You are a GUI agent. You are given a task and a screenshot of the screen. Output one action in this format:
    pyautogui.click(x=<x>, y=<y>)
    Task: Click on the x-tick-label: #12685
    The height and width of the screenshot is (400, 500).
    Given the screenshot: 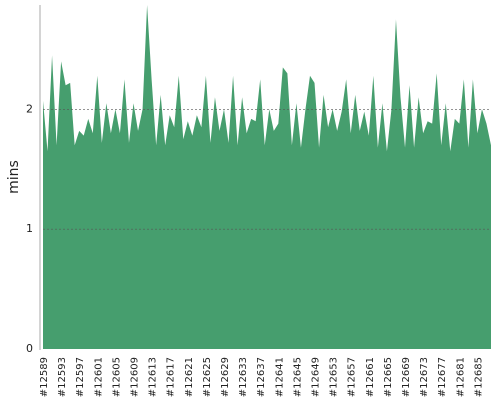 What is the action you would take?
    pyautogui.click(x=478, y=377)
    